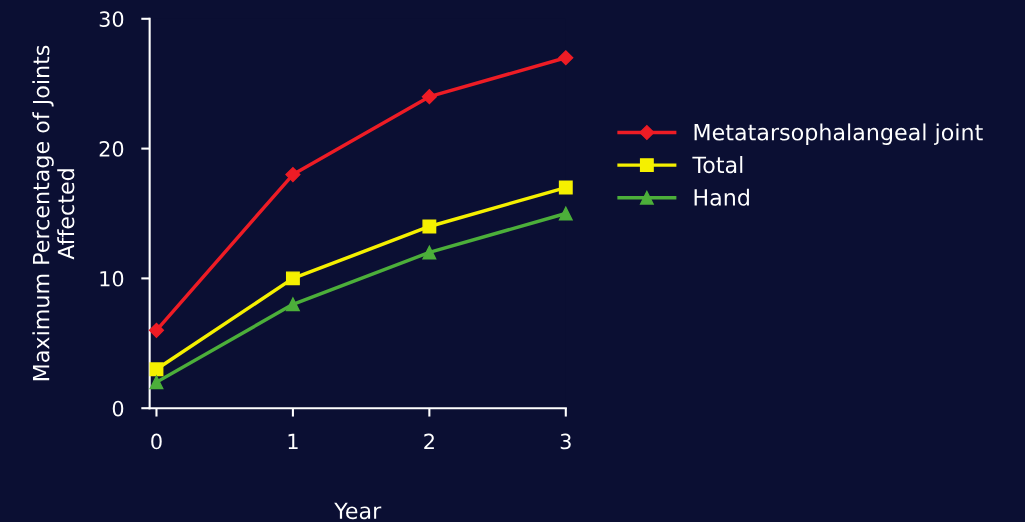 The width and height of the screenshot is (1025, 522). Describe the element at coordinates (53, 213) in the screenshot. I see `y-axis-title: Maximum Percentage of Joints Affected` at that location.